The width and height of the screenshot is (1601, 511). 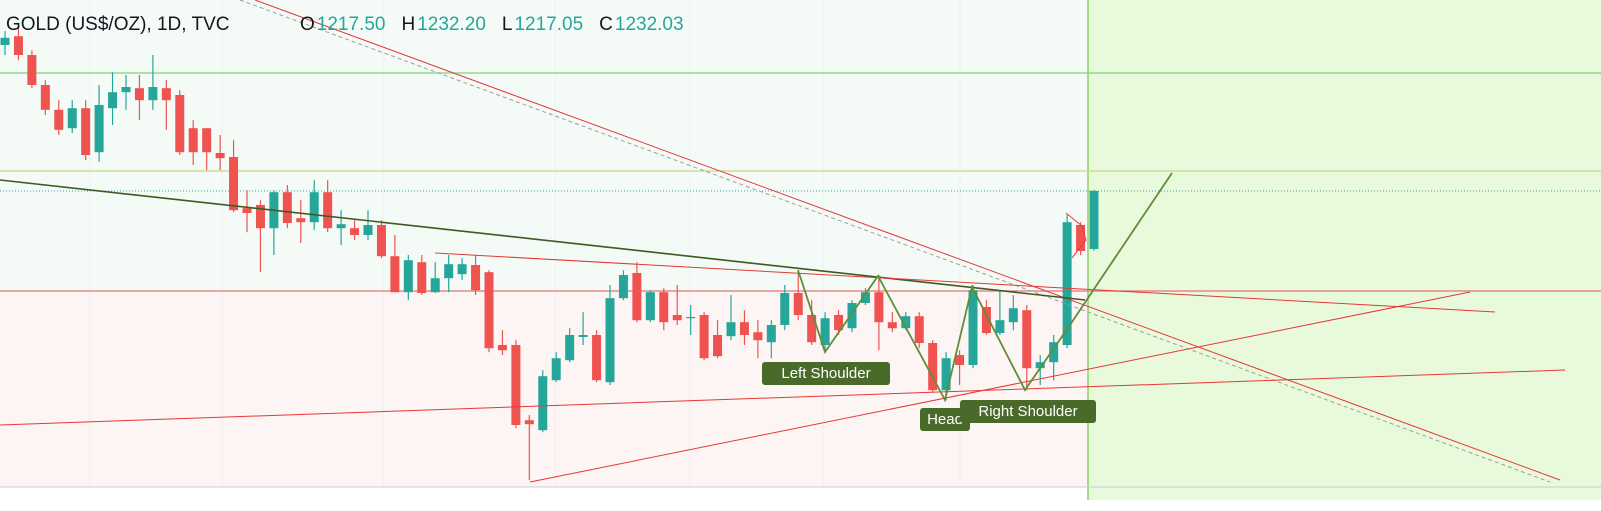 I want to click on small-triangle, so click(x=1076, y=235).